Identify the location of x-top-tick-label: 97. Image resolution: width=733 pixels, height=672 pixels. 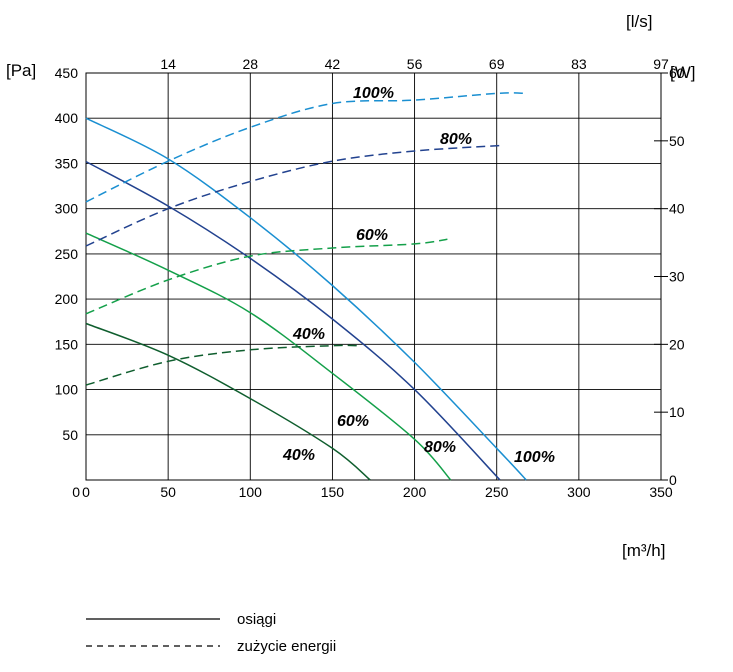
(661, 64).